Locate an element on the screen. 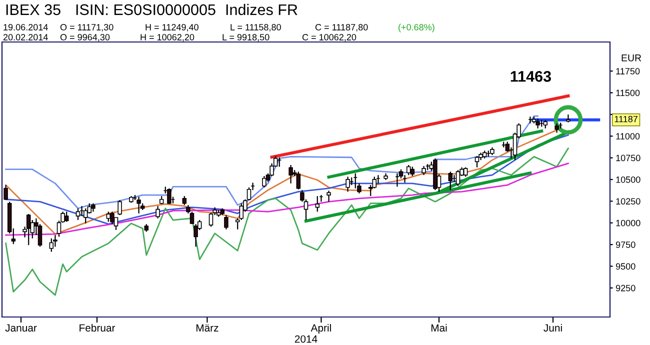 The height and width of the screenshot is (345, 650). y-tick-label: 10500 is located at coordinates (628, 179).